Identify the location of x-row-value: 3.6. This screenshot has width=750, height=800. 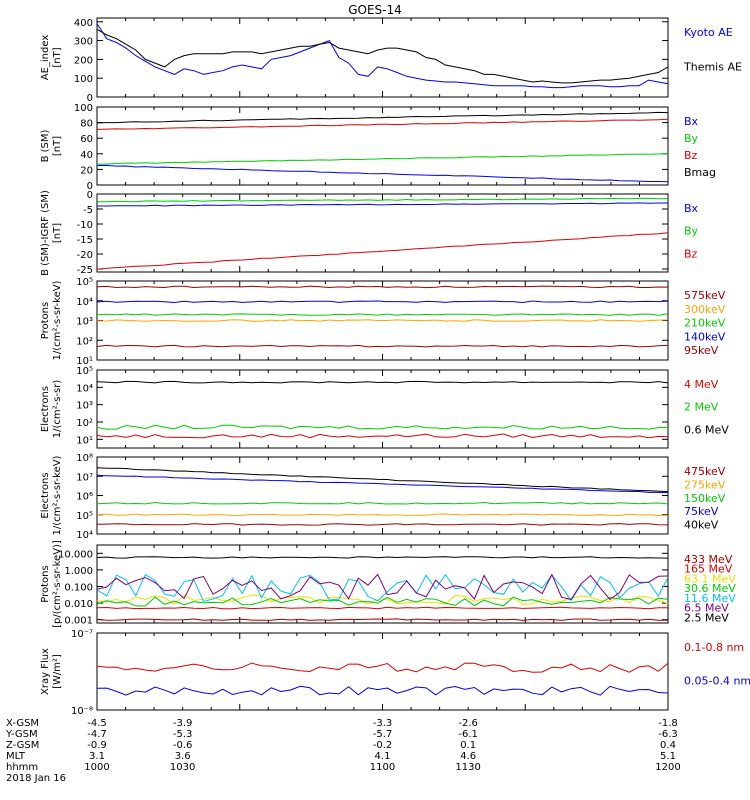
(183, 756).